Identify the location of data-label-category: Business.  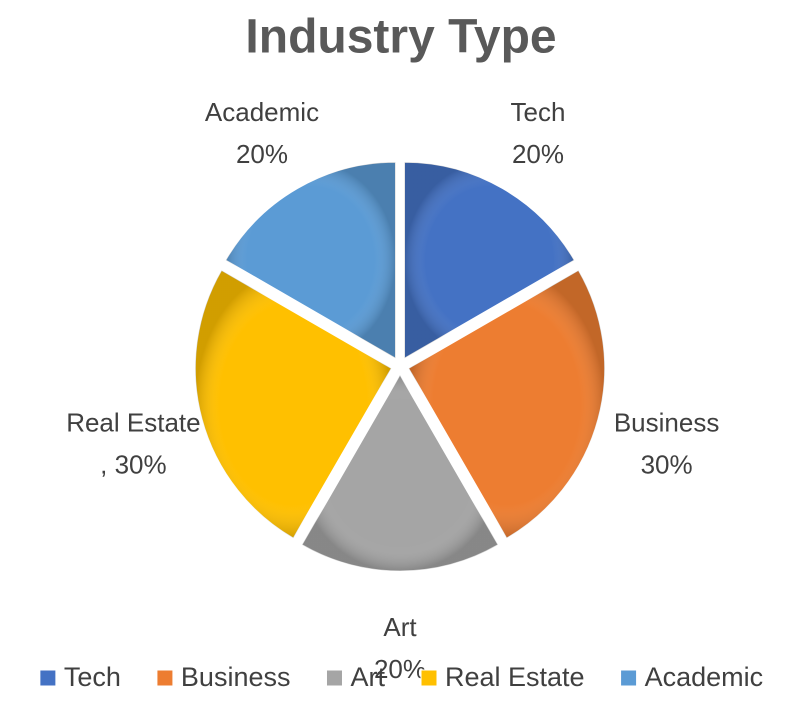
(667, 422).